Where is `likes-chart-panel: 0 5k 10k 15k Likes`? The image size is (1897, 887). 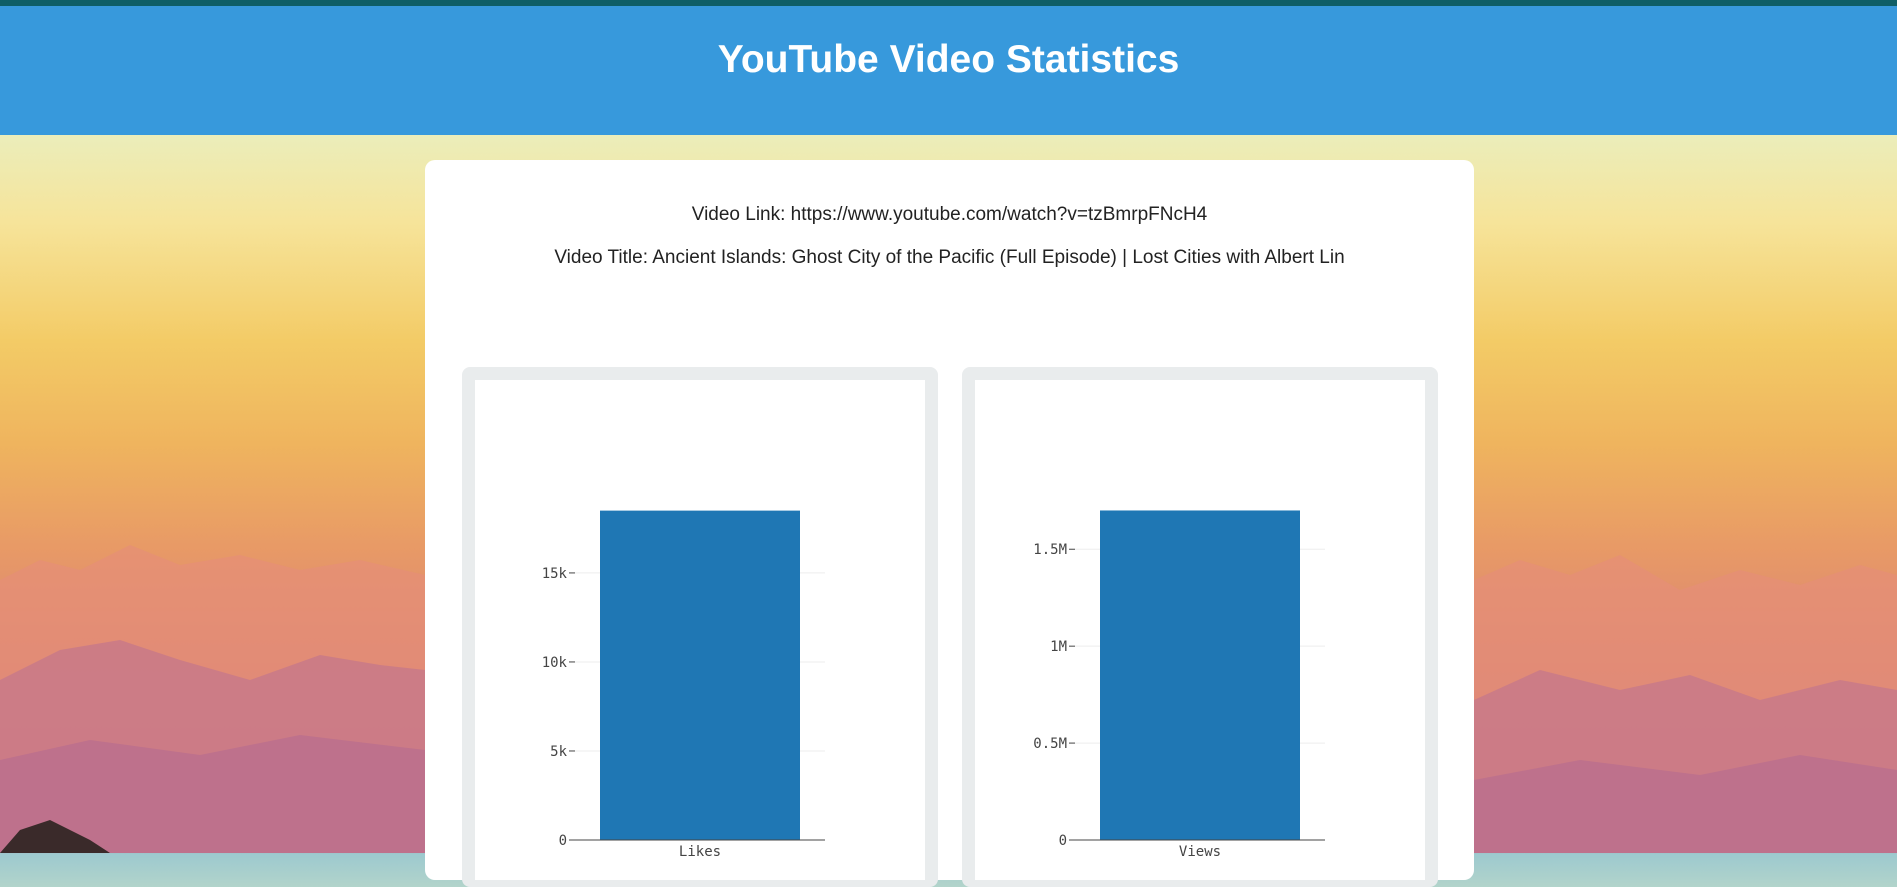
likes-chart-panel: 0 5k 10k 15k Likes is located at coordinates (700, 627).